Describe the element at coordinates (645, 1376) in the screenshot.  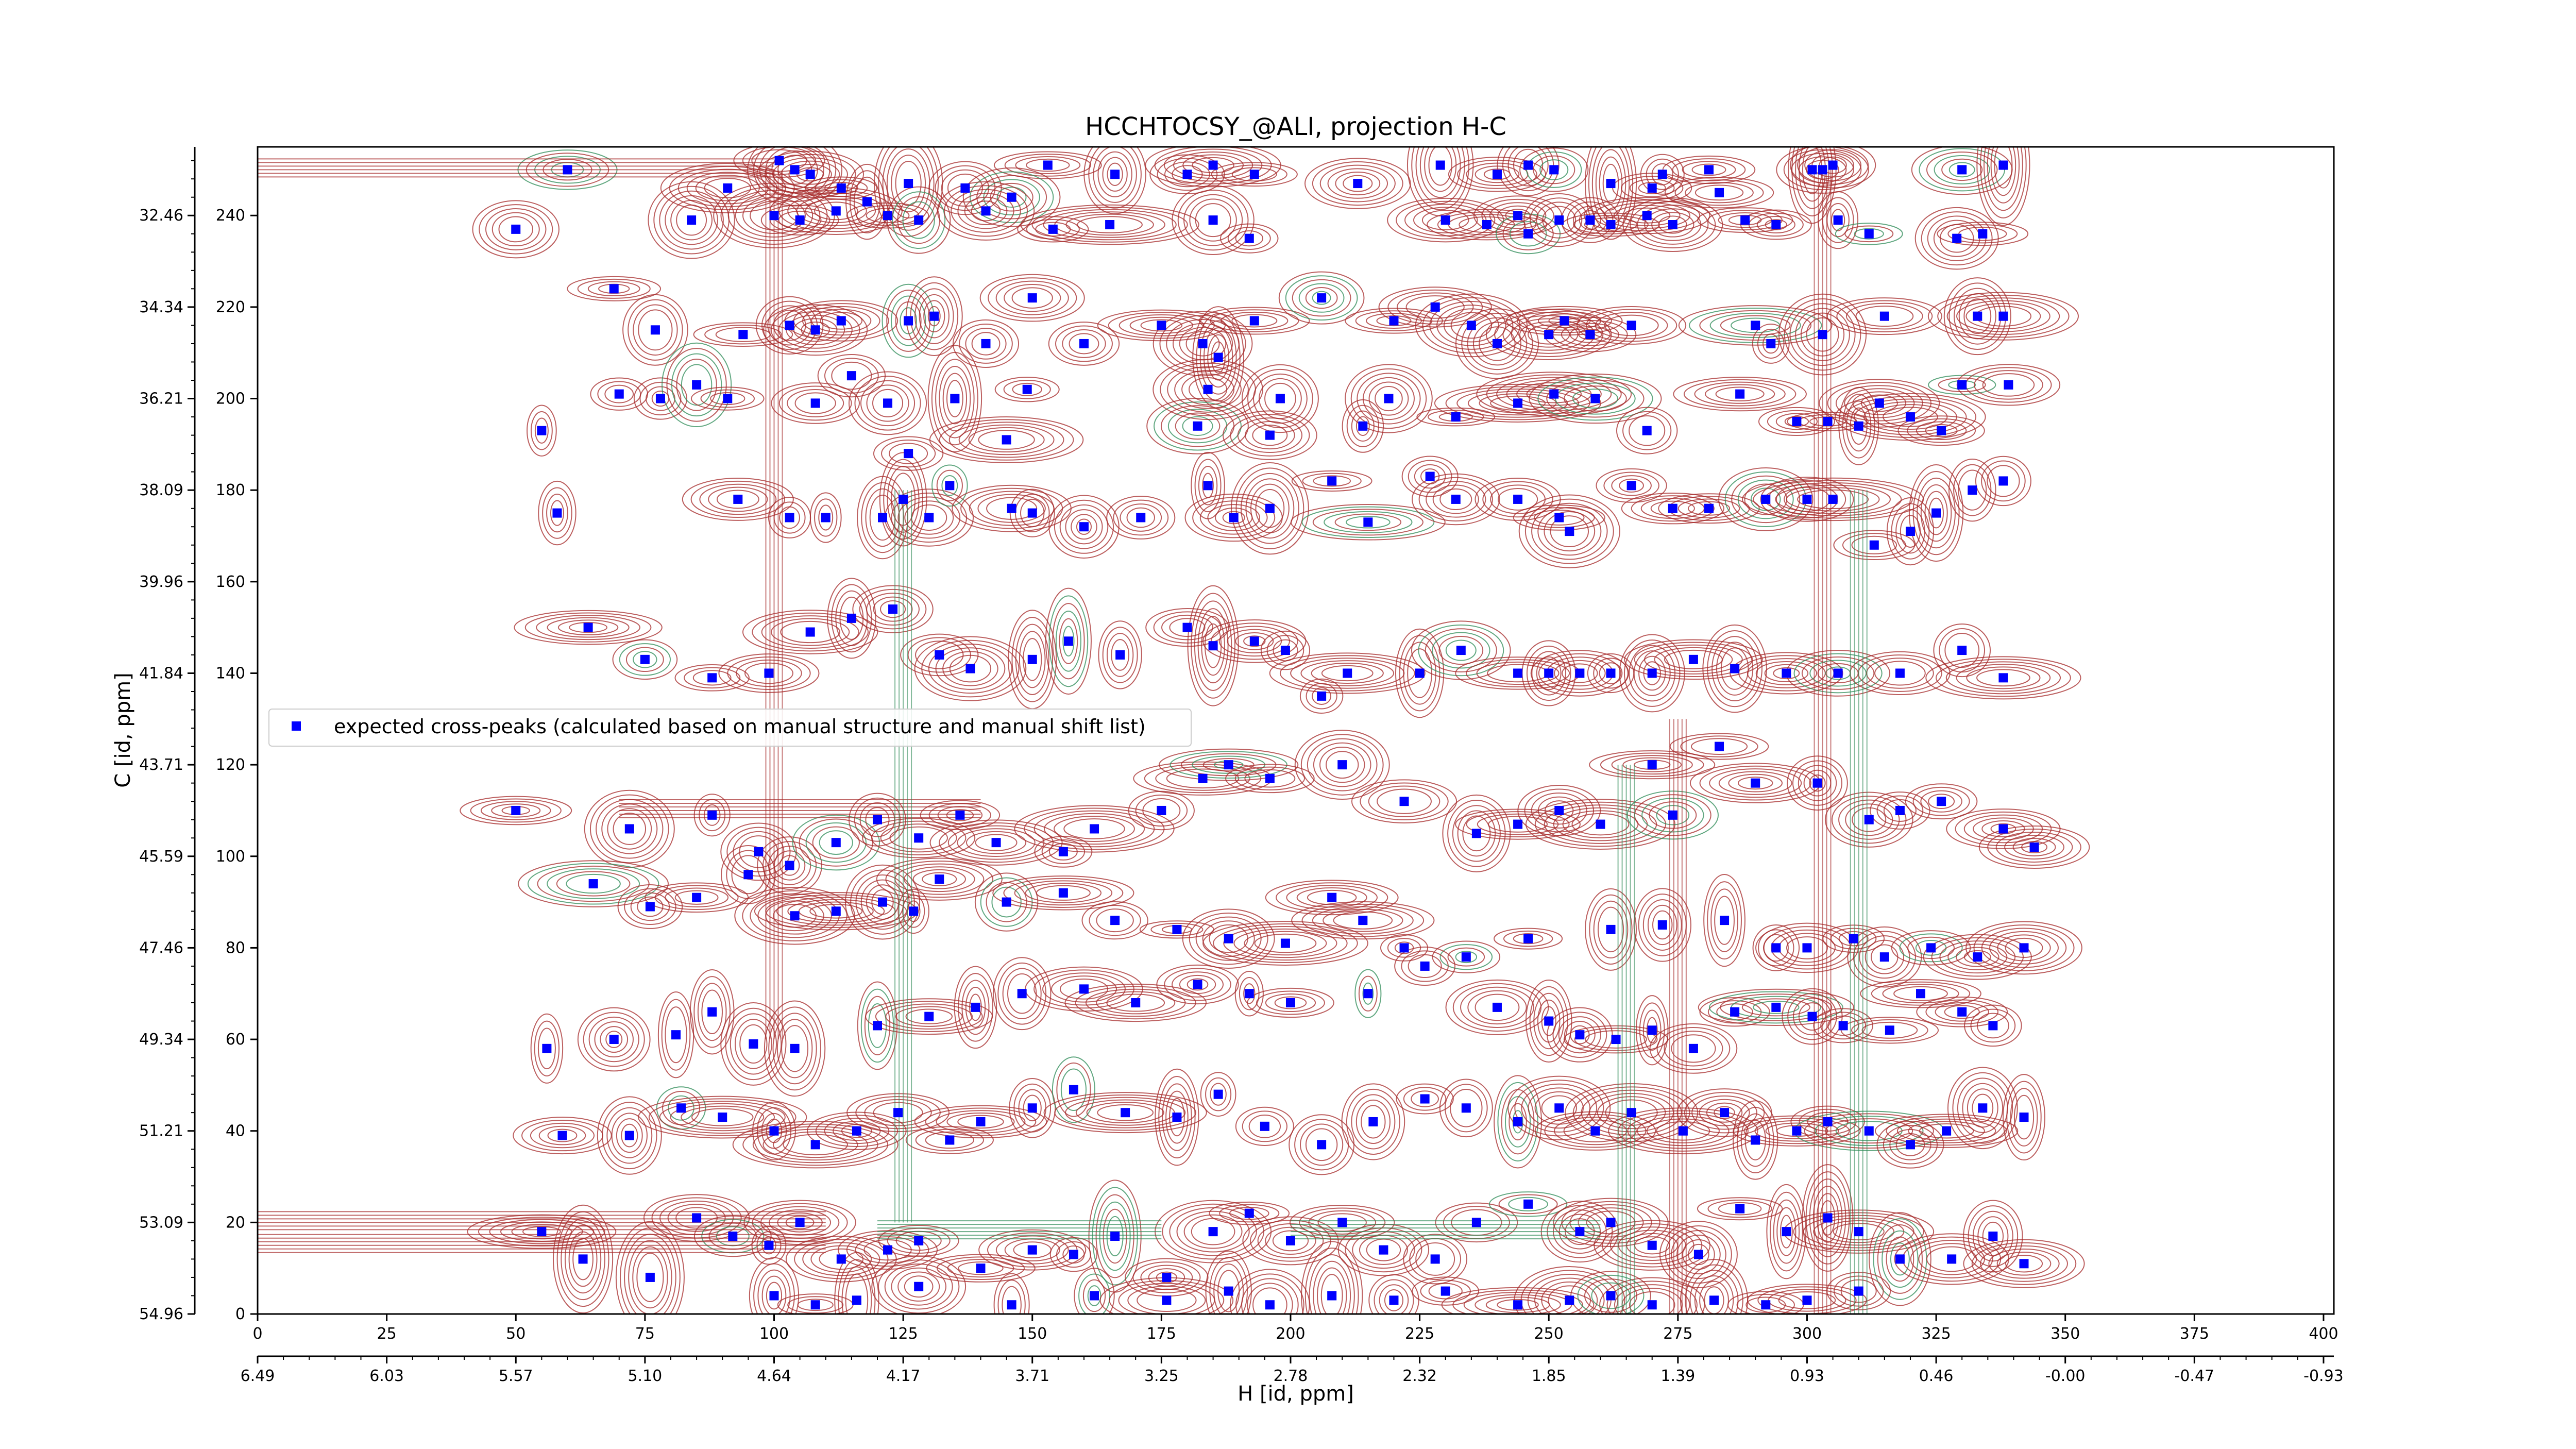
I see `secondary-x-tick-label: 5.10` at that location.